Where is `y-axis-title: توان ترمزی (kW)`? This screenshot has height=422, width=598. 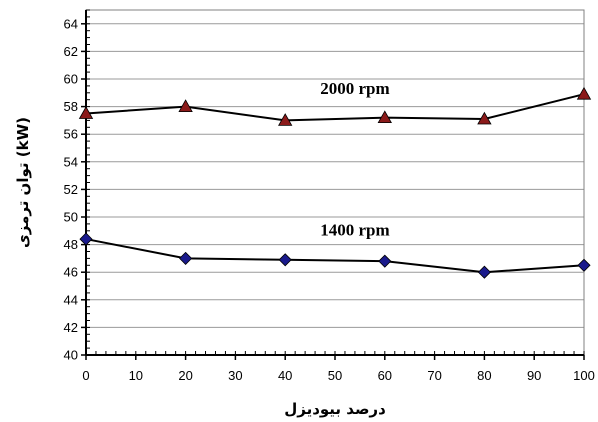 y-axis-title: توان ترمزی (kW) is located at coordinates (23, 182).